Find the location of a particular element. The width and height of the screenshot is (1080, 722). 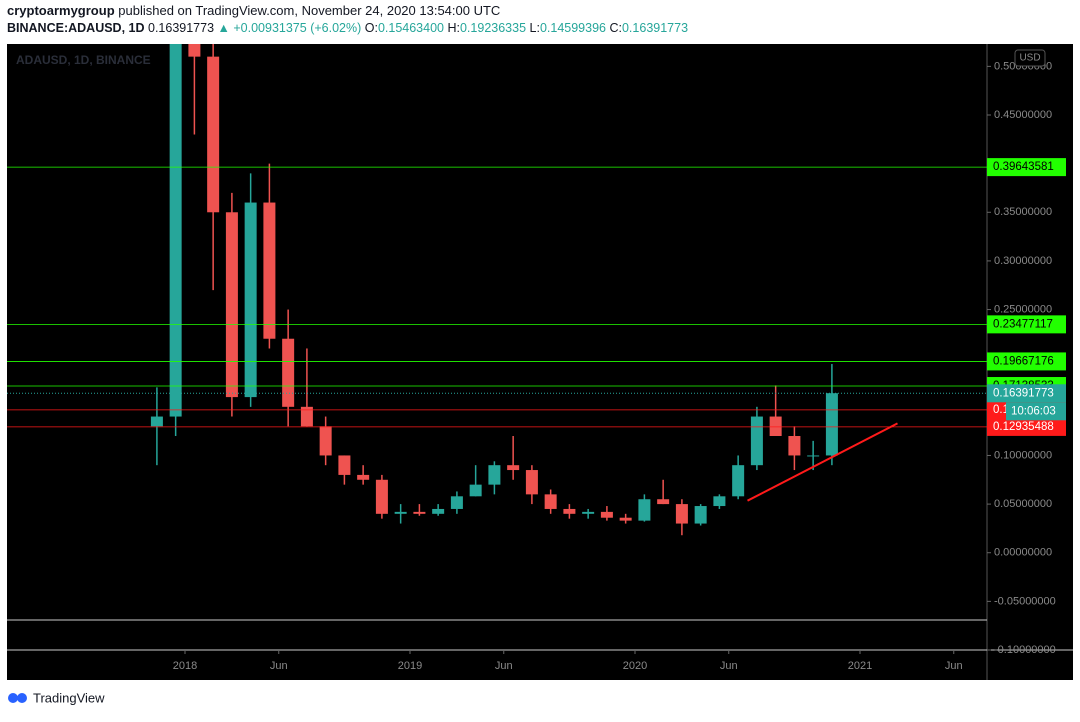

last-price-label: 0.16391773 is located at coordinates (1023, 393).